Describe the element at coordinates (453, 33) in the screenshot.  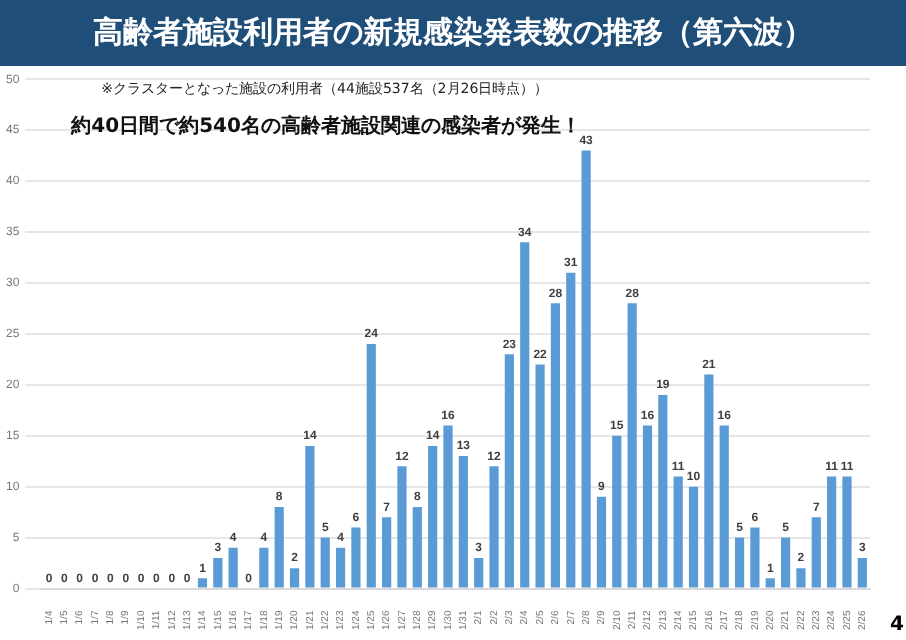
I see `chart-title: 高齢者施設利用者の新規感染発表数の推移（第六波）` at that location.